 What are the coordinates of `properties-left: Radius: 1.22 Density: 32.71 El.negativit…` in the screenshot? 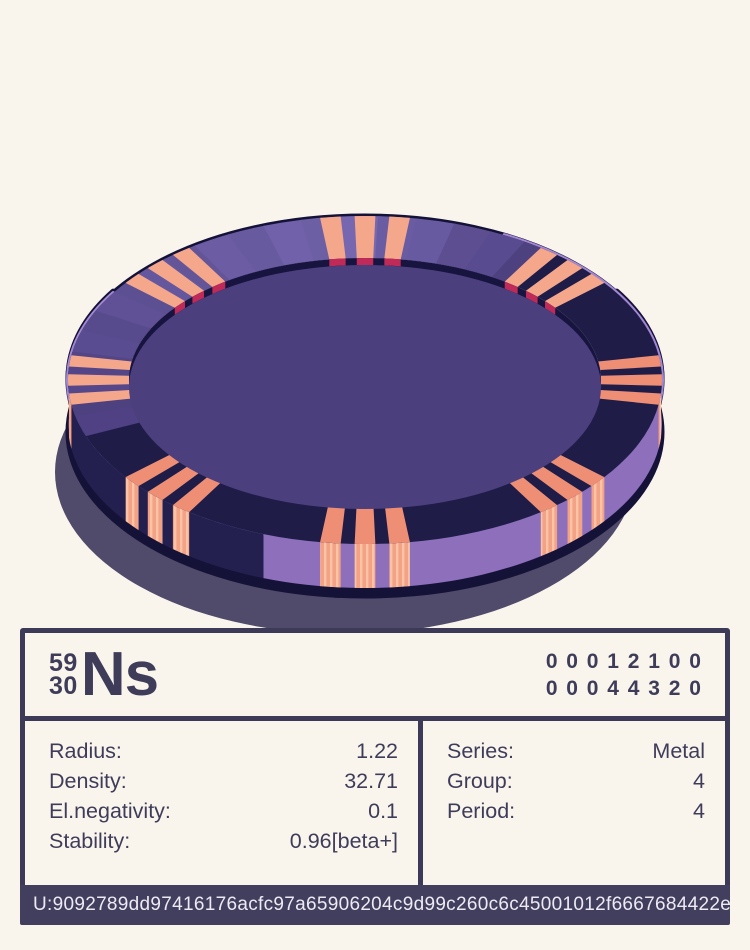 It's located at (224, 803).